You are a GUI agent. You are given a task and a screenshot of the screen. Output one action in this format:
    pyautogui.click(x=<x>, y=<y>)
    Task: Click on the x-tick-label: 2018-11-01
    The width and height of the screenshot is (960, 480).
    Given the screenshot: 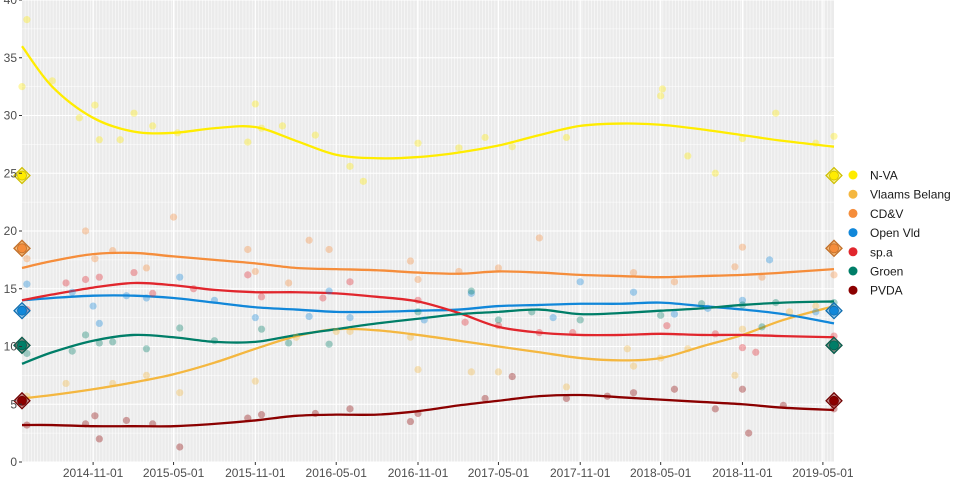 What is the action you would take?
    pyautogui.click(x=742, y=473)
    